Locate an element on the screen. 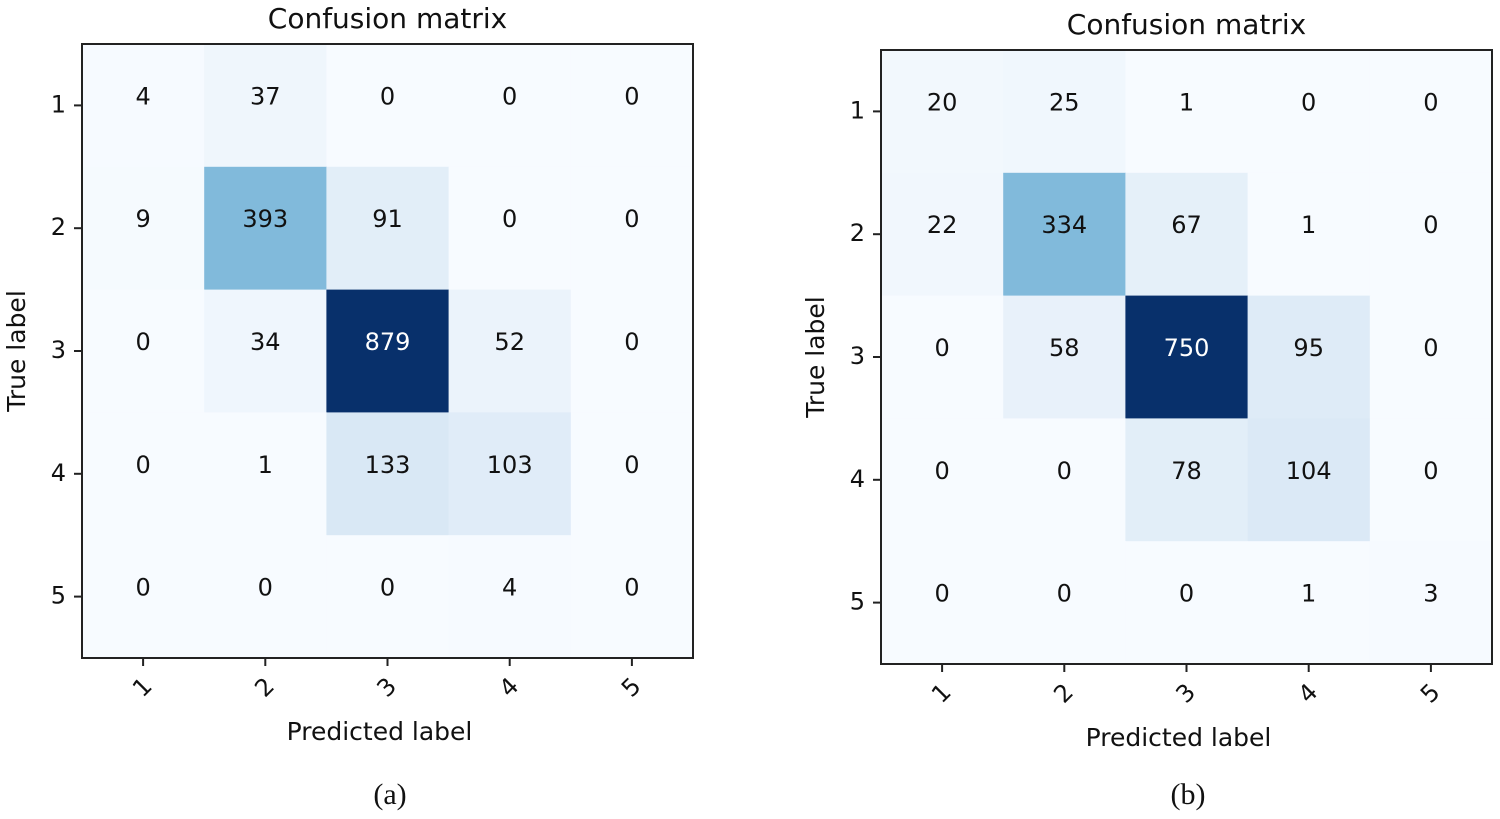 The image size is (1500, 819). cell-label: 25 is located at coordinates (1064, 102).